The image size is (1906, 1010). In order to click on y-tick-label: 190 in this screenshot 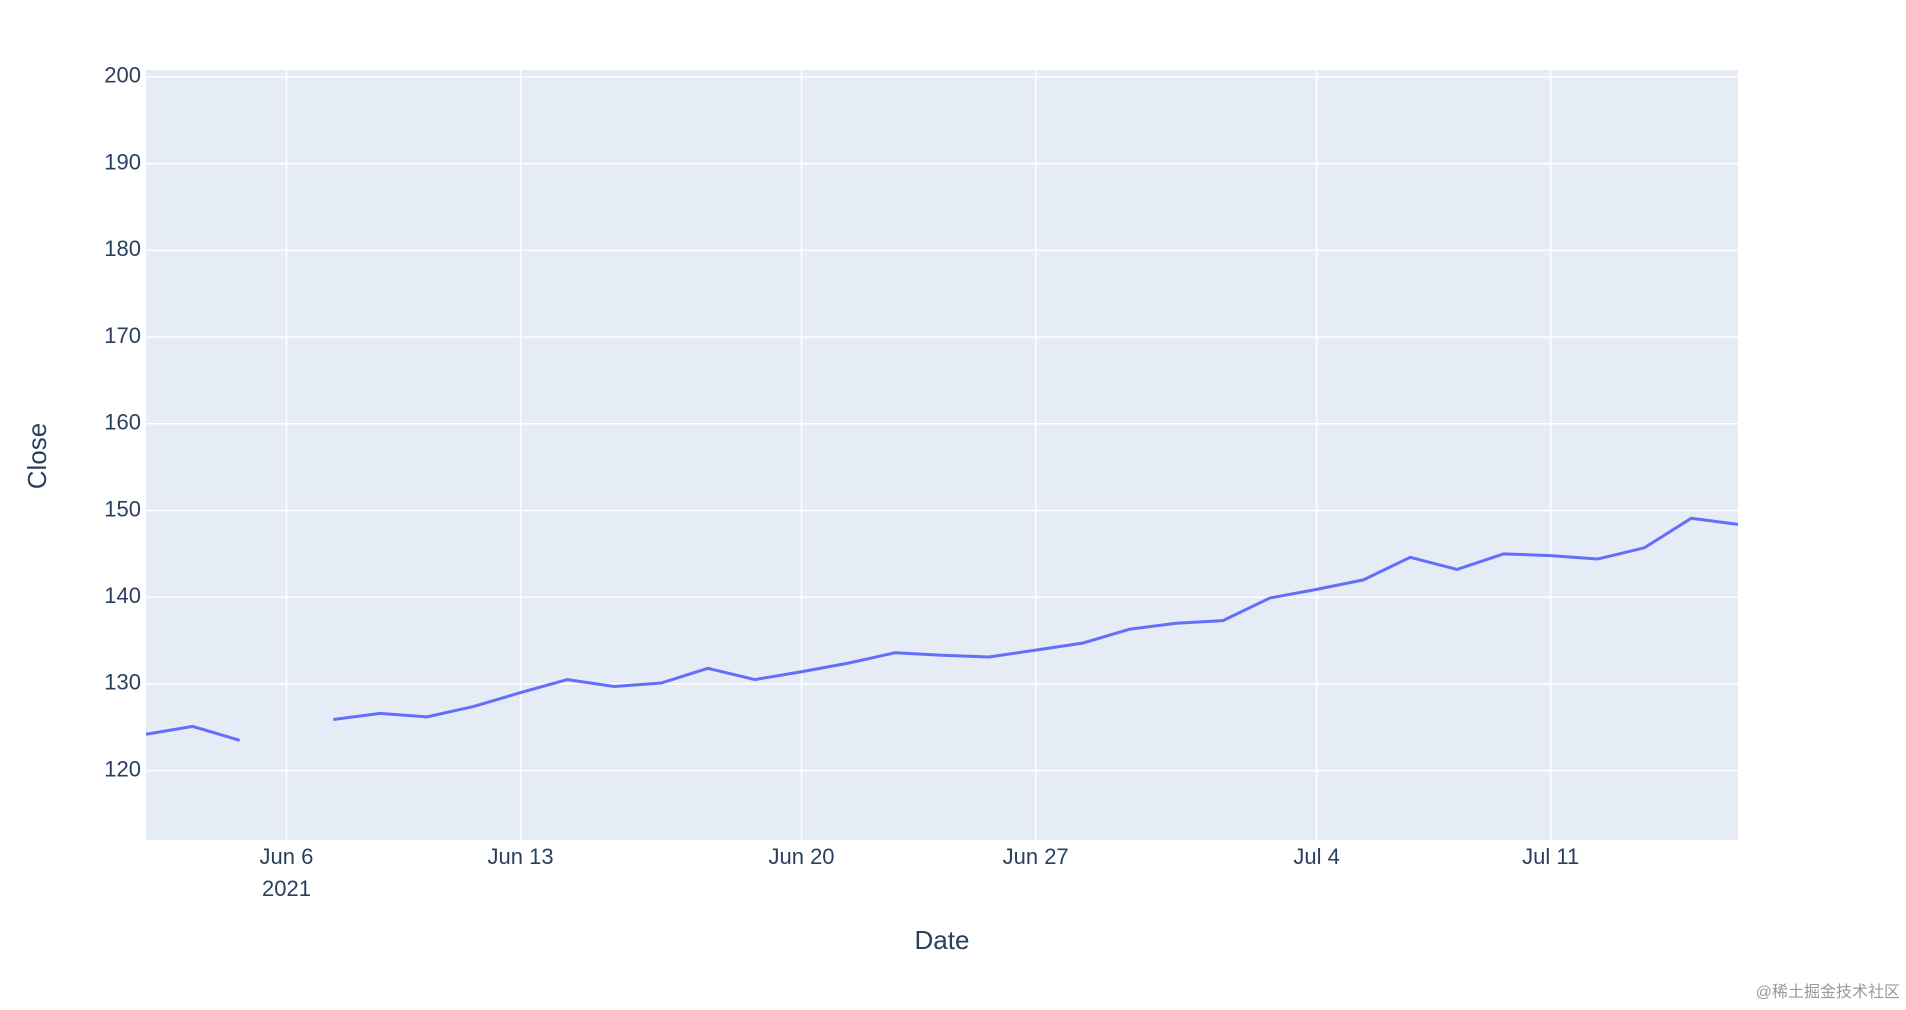, I will do `click(122, 161)`.